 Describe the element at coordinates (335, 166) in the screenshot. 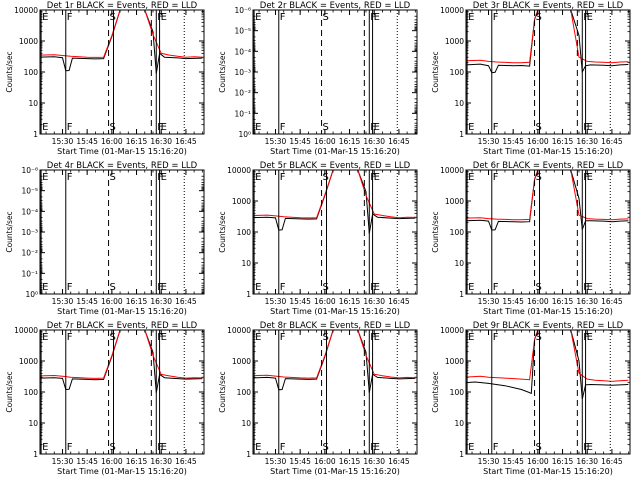

I see `panel-title: Det 5r BLACK = Events, RED = LLD` at that location.